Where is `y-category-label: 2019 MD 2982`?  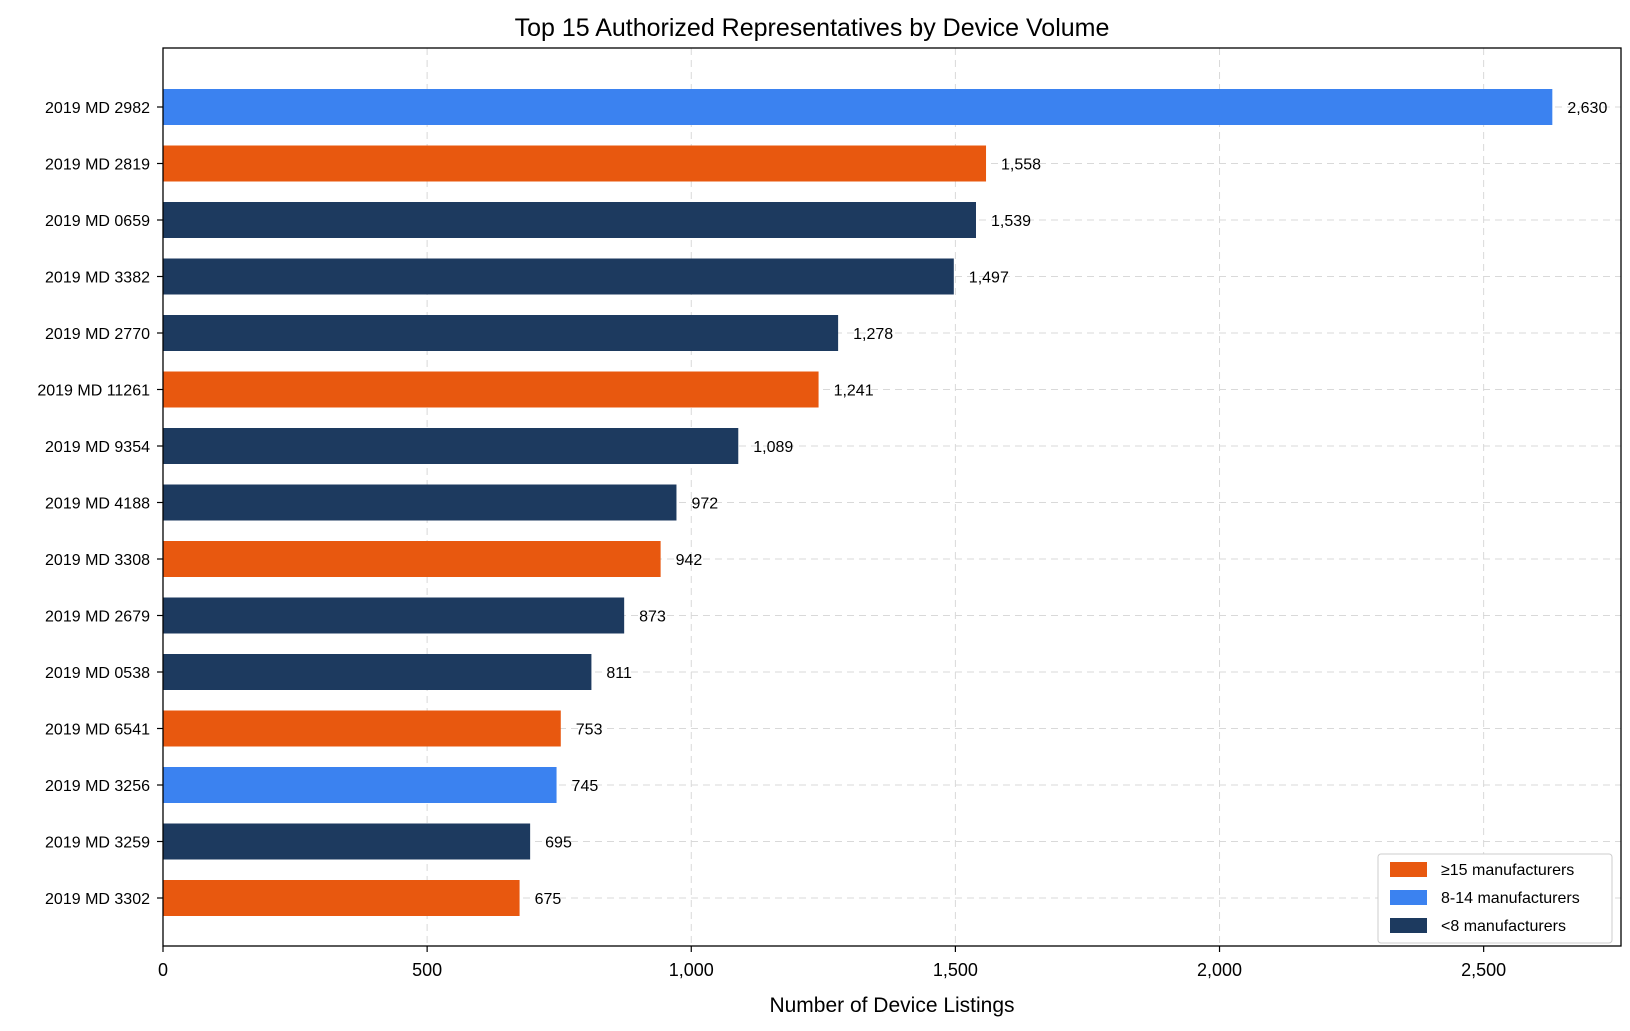 y-category-label: 2019 MD 2982 is located at coordinates (97, 108).